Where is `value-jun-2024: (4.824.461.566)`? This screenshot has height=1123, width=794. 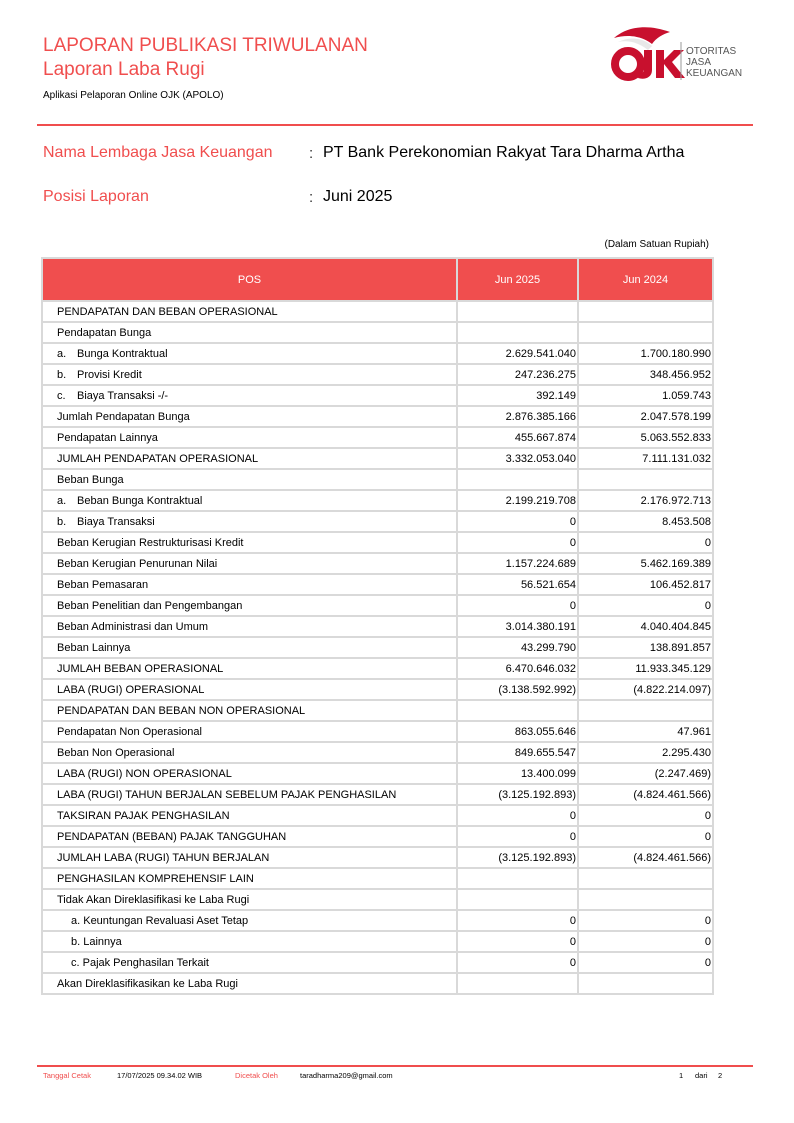 value-jun-2024: (4.824.461.566) is located at coordinates (645, 794).